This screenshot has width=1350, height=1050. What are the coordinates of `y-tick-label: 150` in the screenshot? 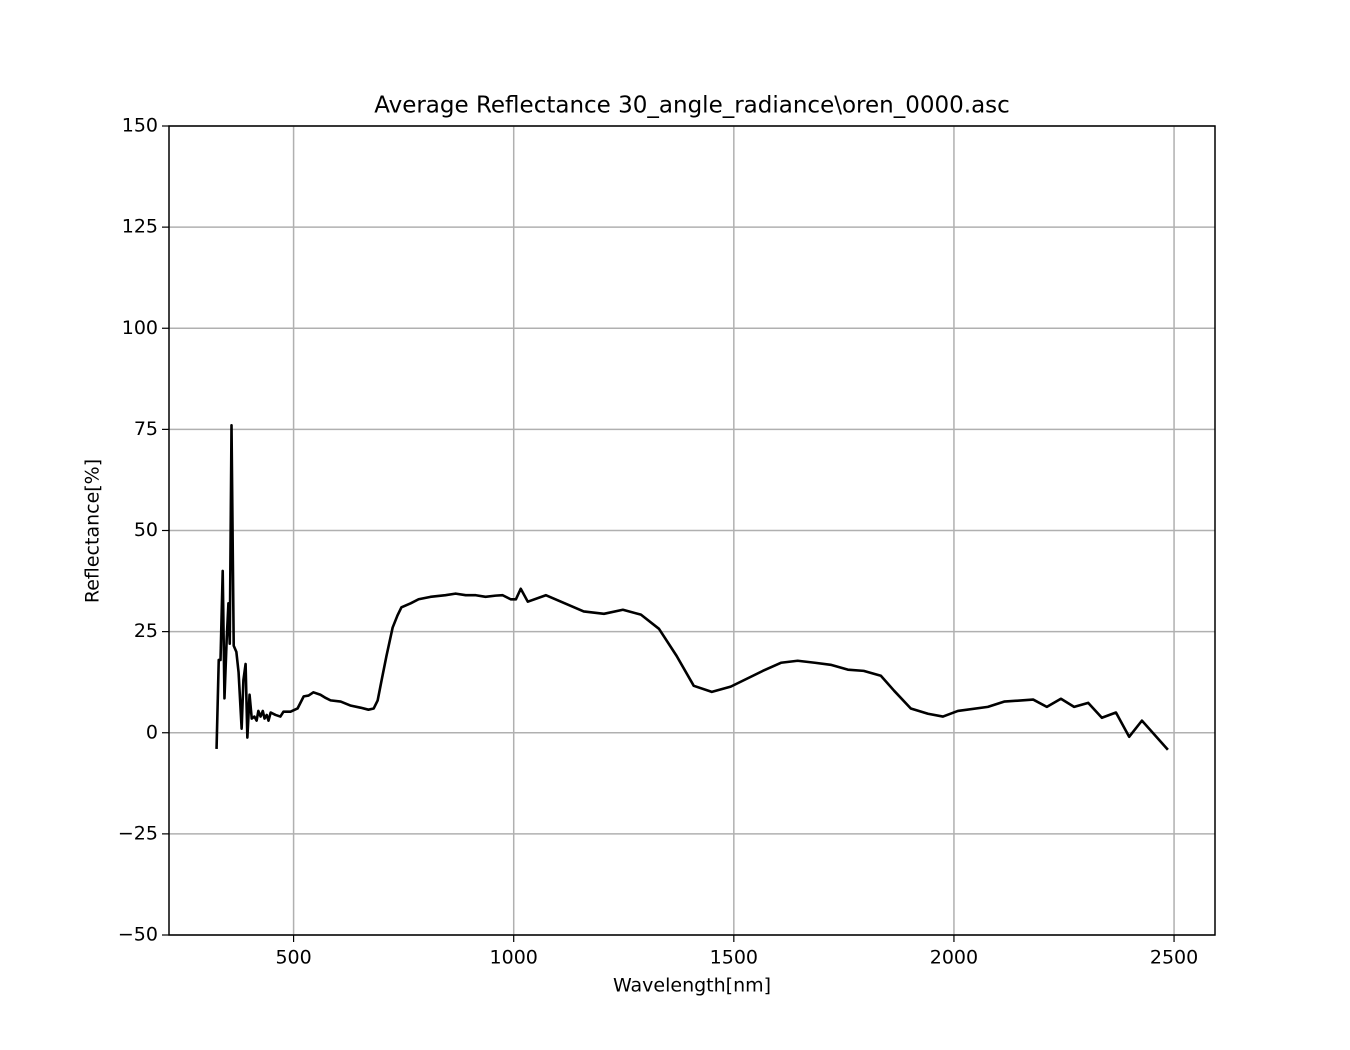 It's located at (140, 126).